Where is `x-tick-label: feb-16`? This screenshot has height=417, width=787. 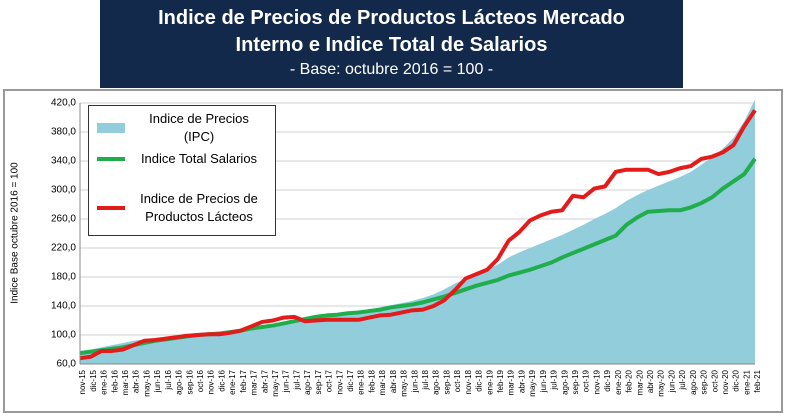
x-tick-label: feb-16 is located at coordinates (114, 380).